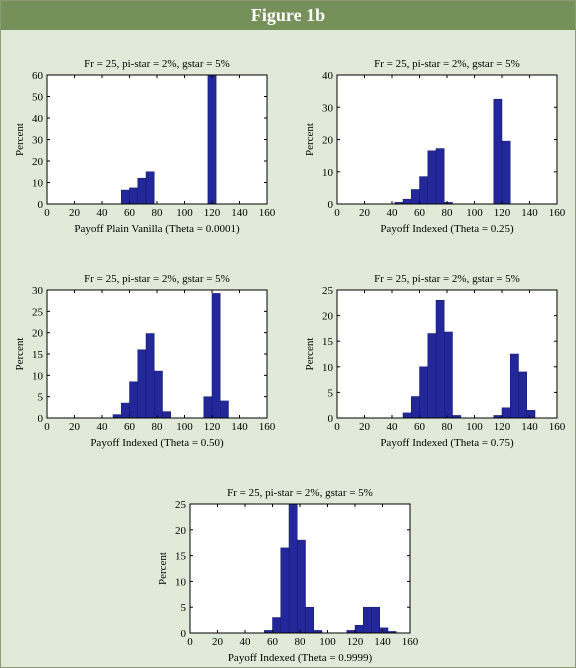 This screenshot has width=576, height=668. What do you see at coordinates (157, 443) in the screenshot?
I see `x-axis-label: Payoff Indexed (Theta = 0.50)` at bounding box center [157, 443].